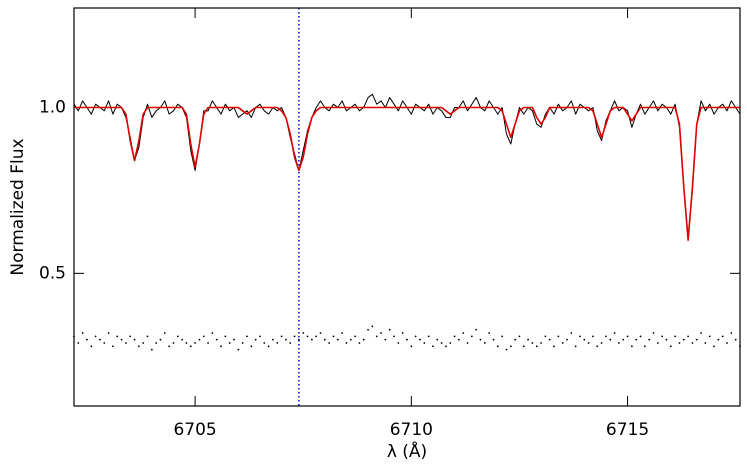  What do you see at coordinates (411, 430) in the screenshot?
I see `x-tick-label: 6710` at bounding box center [411, 430].